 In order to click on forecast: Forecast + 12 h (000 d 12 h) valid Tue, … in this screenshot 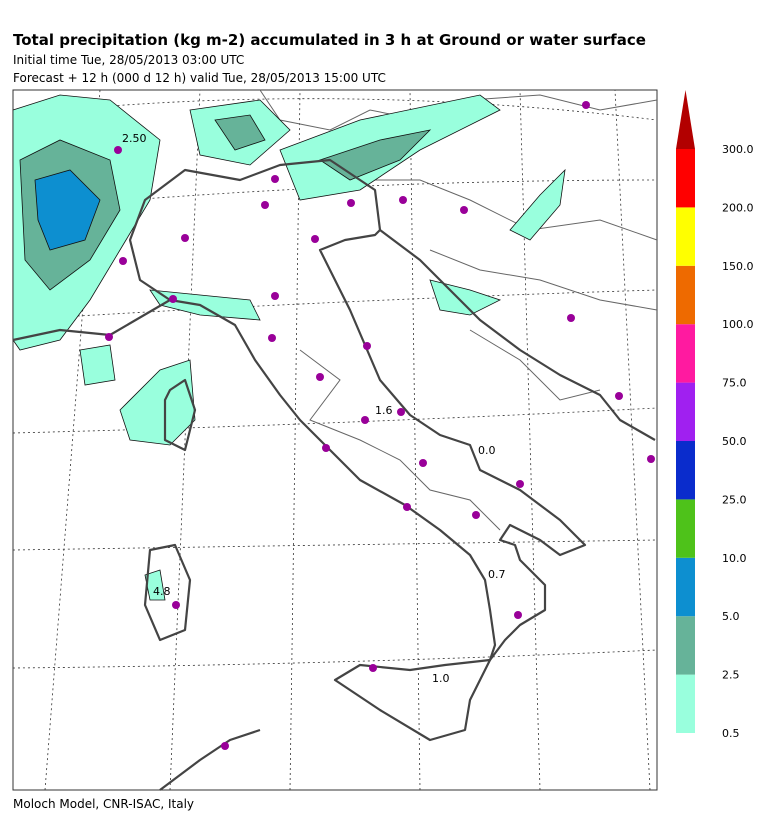, I will do `click(199, 78)`.